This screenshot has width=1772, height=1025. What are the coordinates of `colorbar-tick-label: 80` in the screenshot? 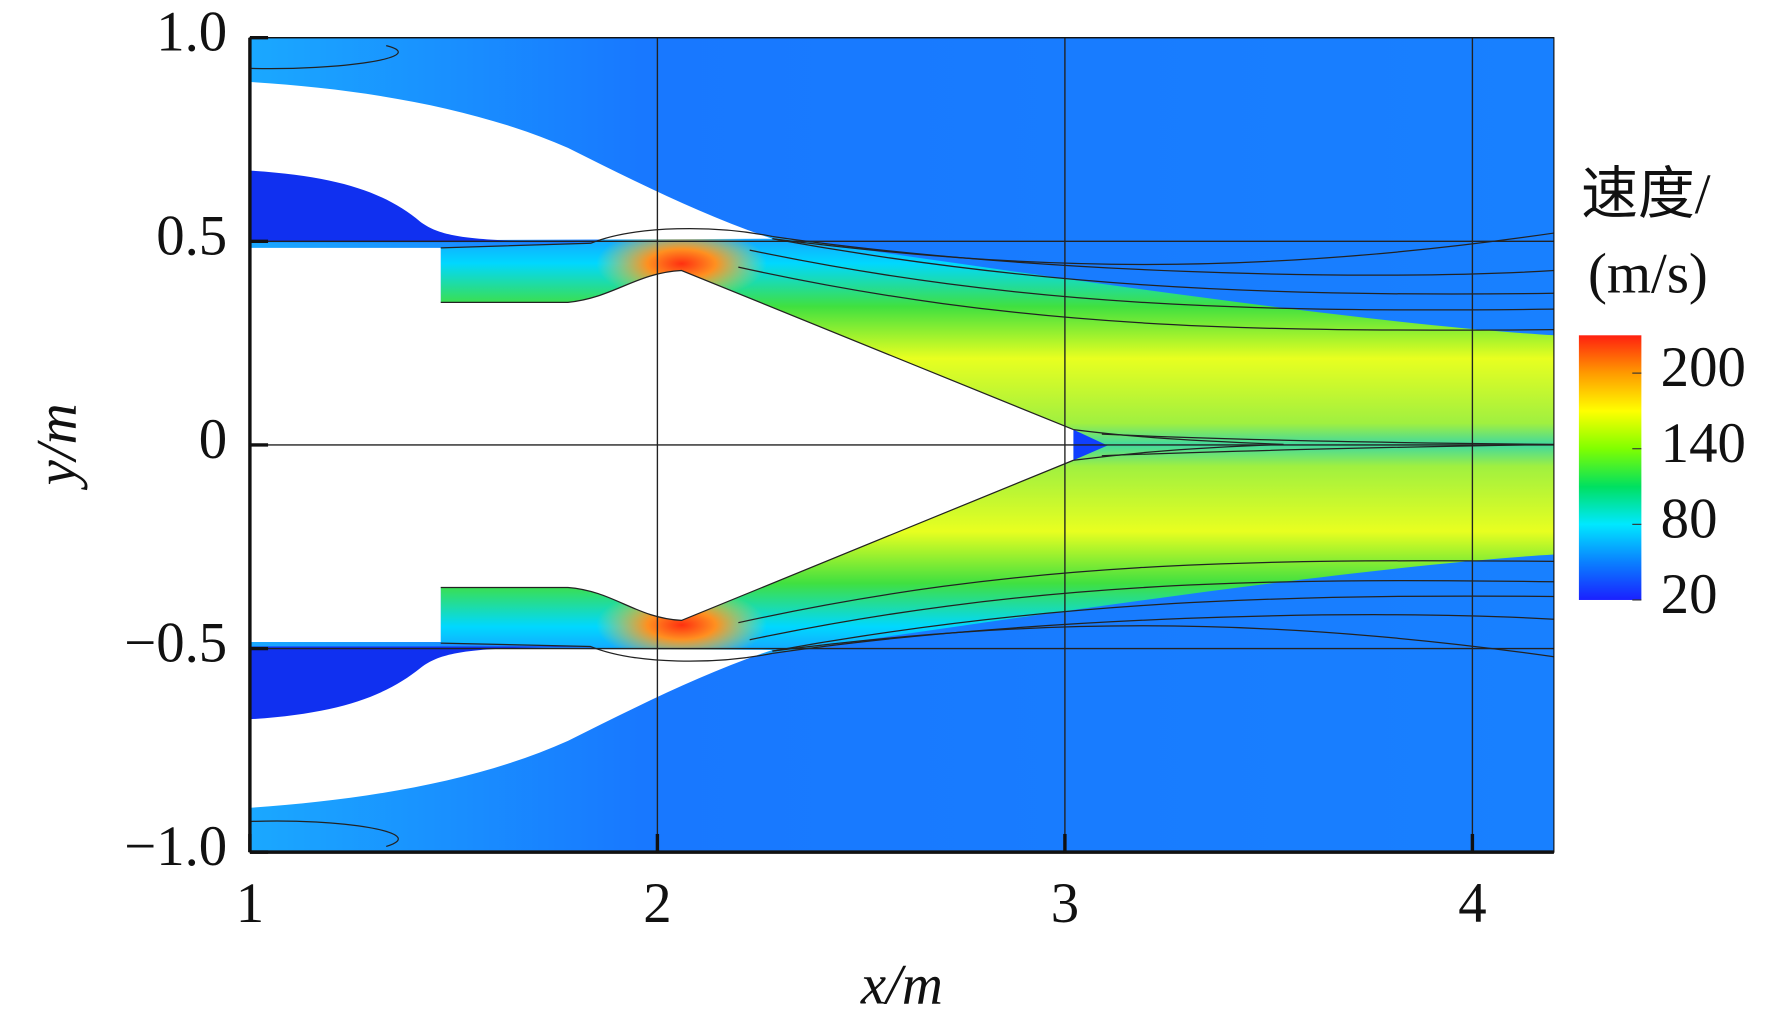 It's located at (1689, 518).